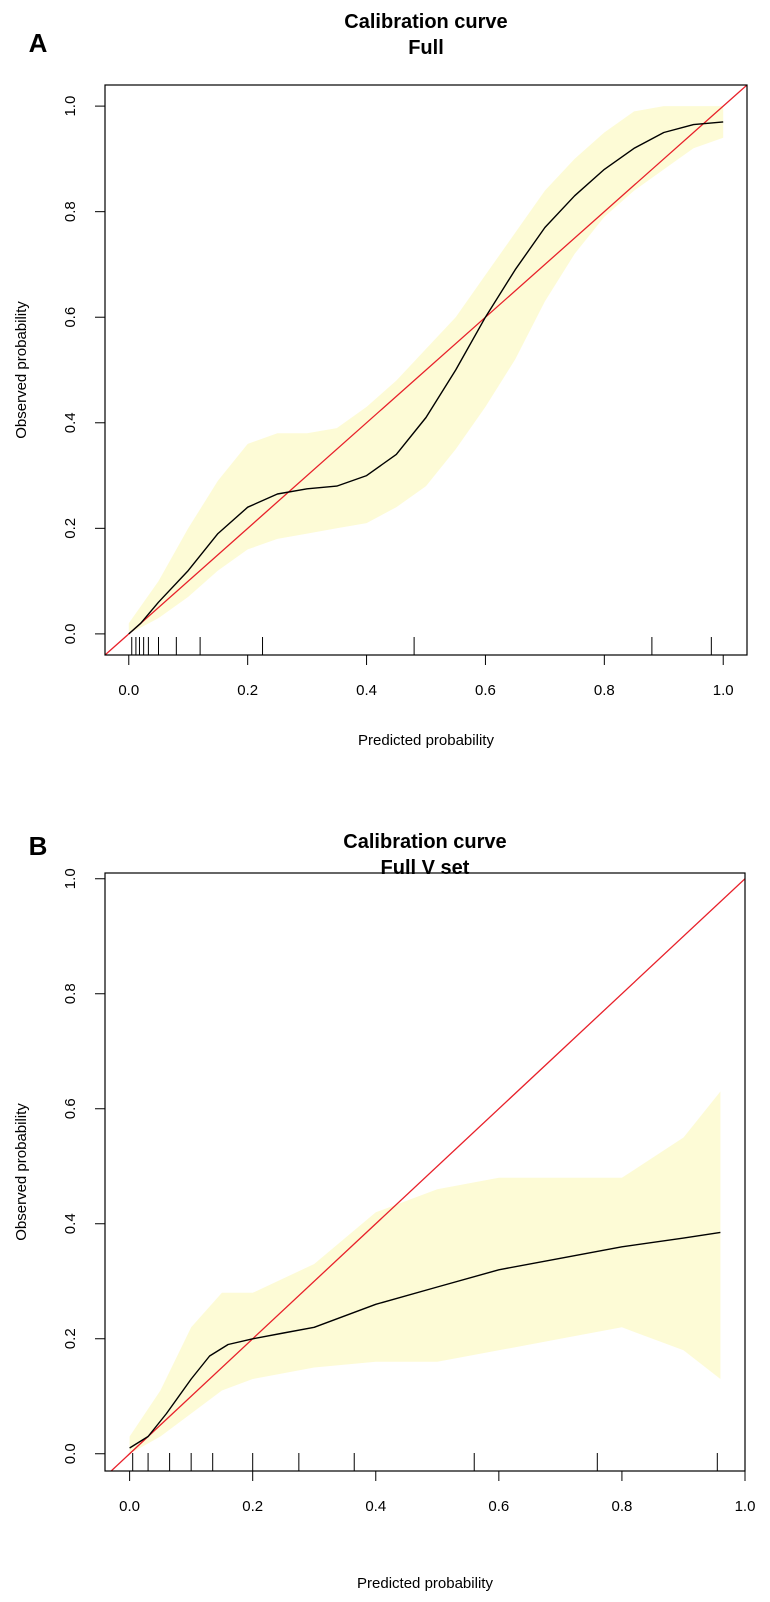  What do you see at coordinates (426, 48) in the screenshot?
I see `chart-subtitle: Full` at bounding box center [426, 48].